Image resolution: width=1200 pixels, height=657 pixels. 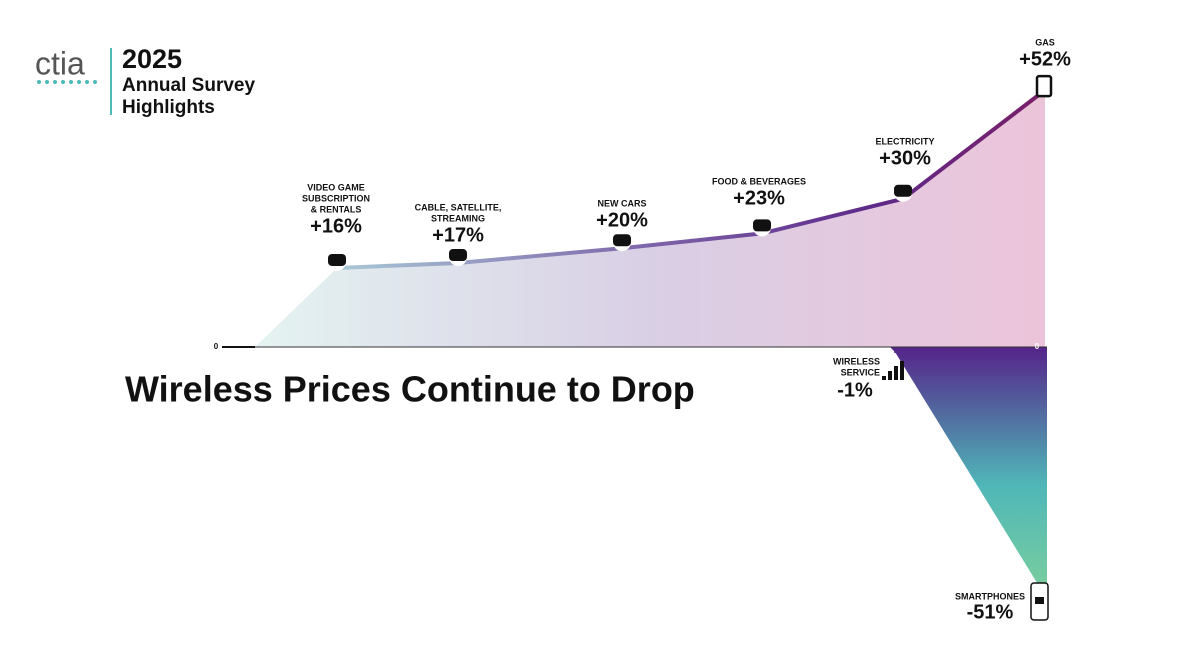 What do you see at coordinates (622, 203) in the screenshot?
I see `category-label: NEW CARS` at bounding box center [622, 203].